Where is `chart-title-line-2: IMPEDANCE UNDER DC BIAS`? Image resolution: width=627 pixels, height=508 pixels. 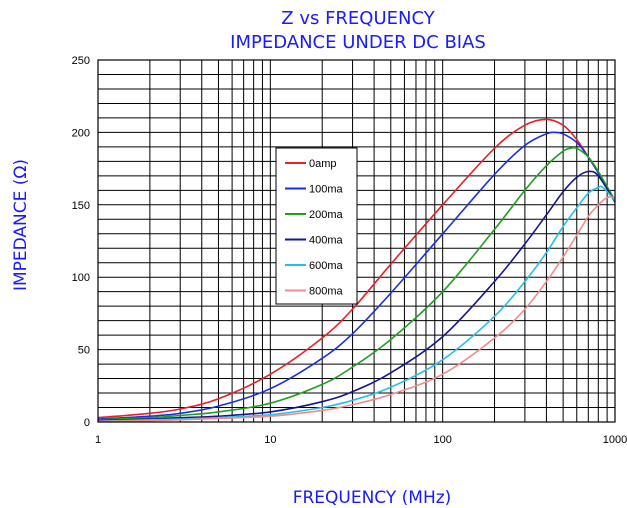
chart-title-line-2: IMPEDANCE UNDER DC BIAS is located at coordinates (358, 42).